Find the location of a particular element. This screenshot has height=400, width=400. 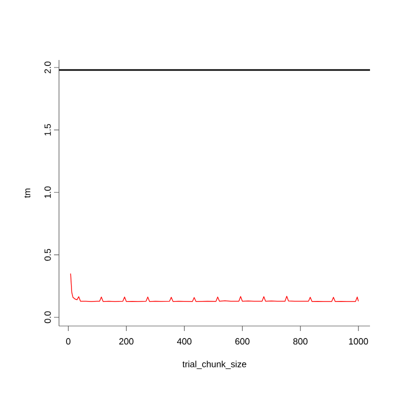

y-tick-label: 0.5 is located at coordinates (47, 254).